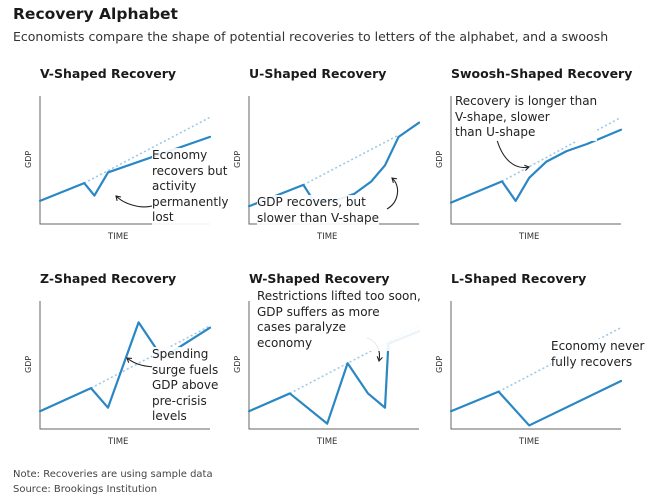 This screenshot has height=503, width=655. Describe the element at coordinates (108, 278) in the screenshot. I see `panel-title: Z-Shaped Recovery` at that location.